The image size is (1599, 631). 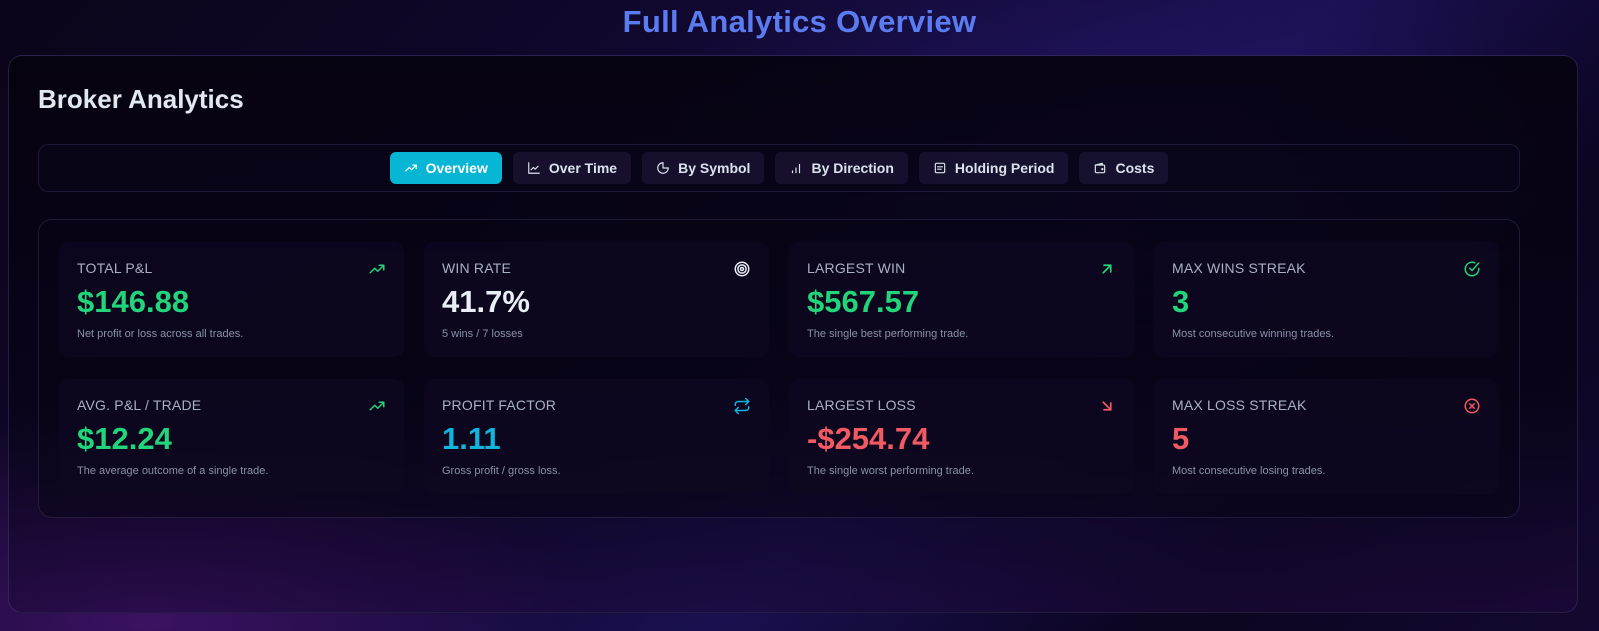 I want to click on stat-label: Max Loss Streak, so click(x=1239, y=405).